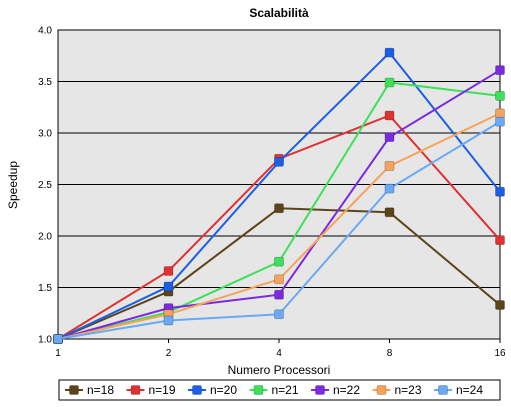 The height and width of the screenshot is (407, 511). Describe the element at coordinates (390, 353) in the screenshot. I see `x-tick-label: 8` at that location.